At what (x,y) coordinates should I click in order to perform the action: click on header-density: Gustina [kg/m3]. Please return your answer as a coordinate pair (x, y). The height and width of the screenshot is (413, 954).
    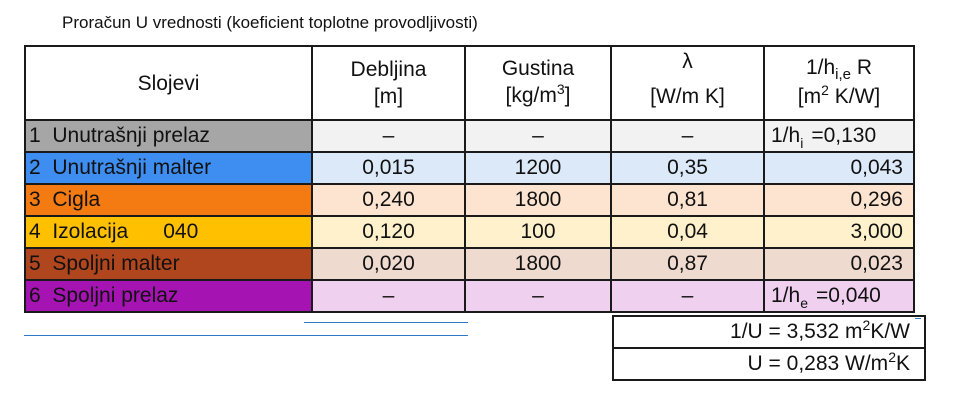
    Looking at the image, I should click on (538, 83).